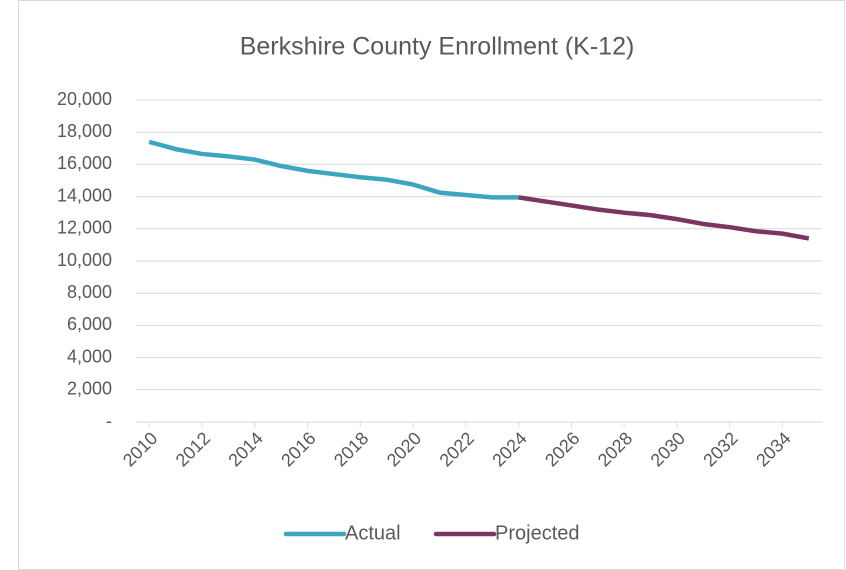 This screenshot has width=846, height=570. Describe the element at coordinates (537, 533) in the screenshot. I see `legend-label: Projected` at that location.